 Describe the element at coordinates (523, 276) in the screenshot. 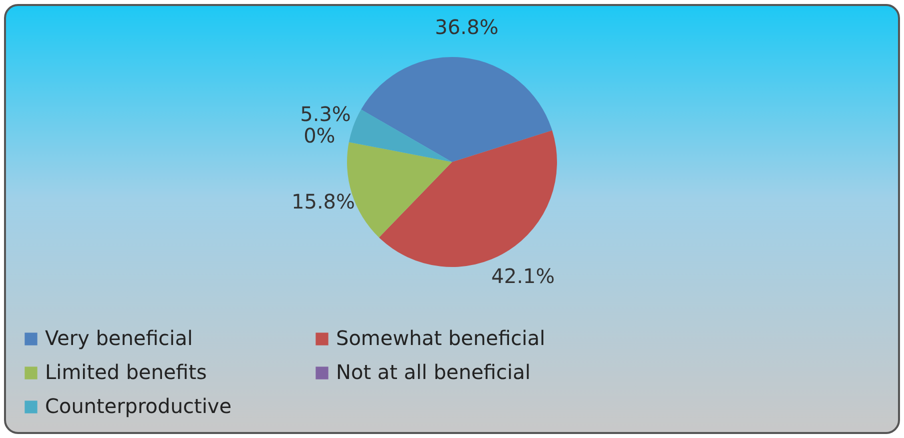

I see `data-label: 42.1%` at that location.